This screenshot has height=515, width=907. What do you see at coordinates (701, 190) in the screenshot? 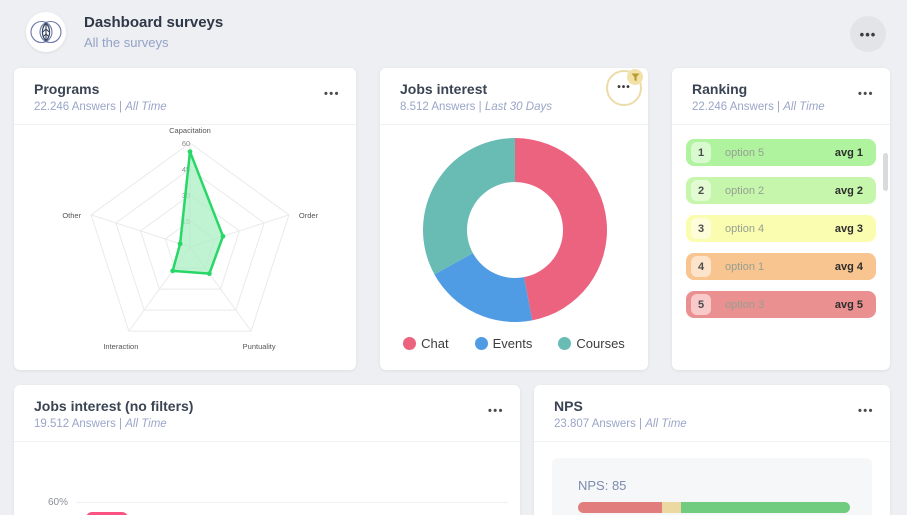
I see `rank-number-badge: 2` at bounding box center [701, 190].